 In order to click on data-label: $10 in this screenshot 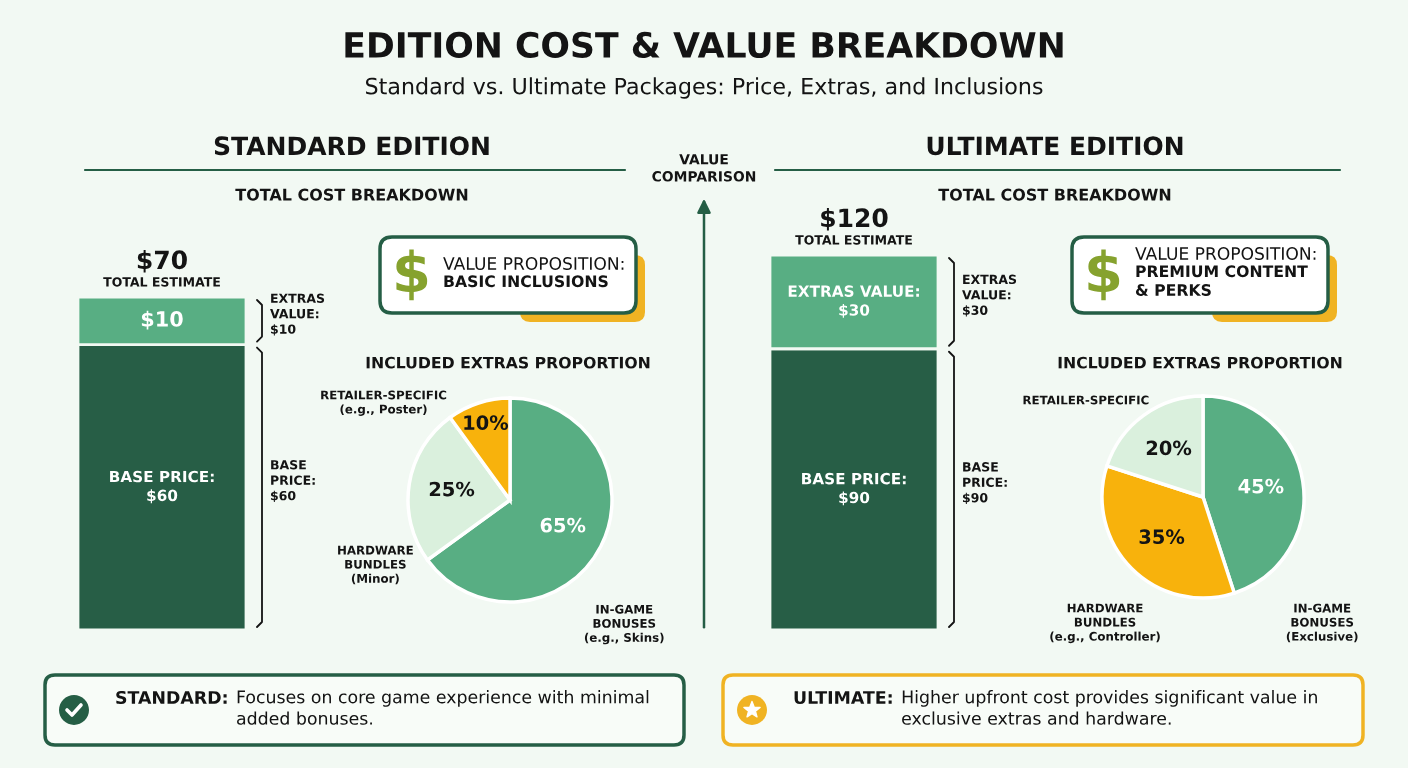, I will do `click(162, 320)`.